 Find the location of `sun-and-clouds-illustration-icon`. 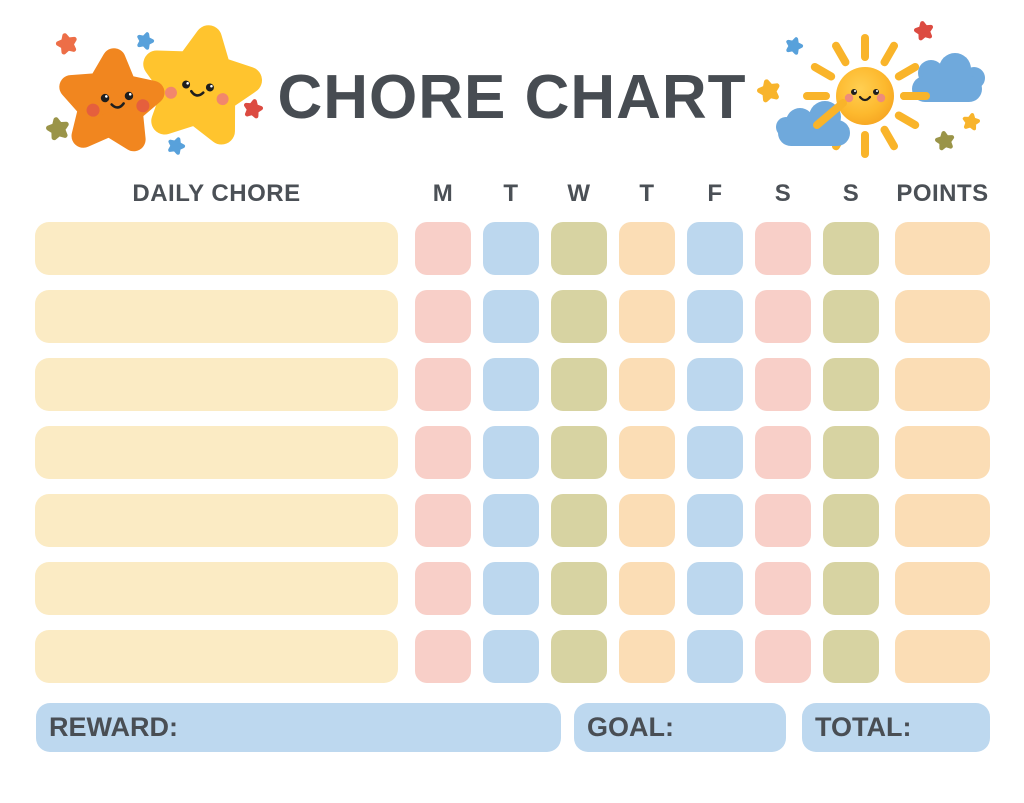

sun-and-clouds-illustration-icon is located at coordinates (867, 85).